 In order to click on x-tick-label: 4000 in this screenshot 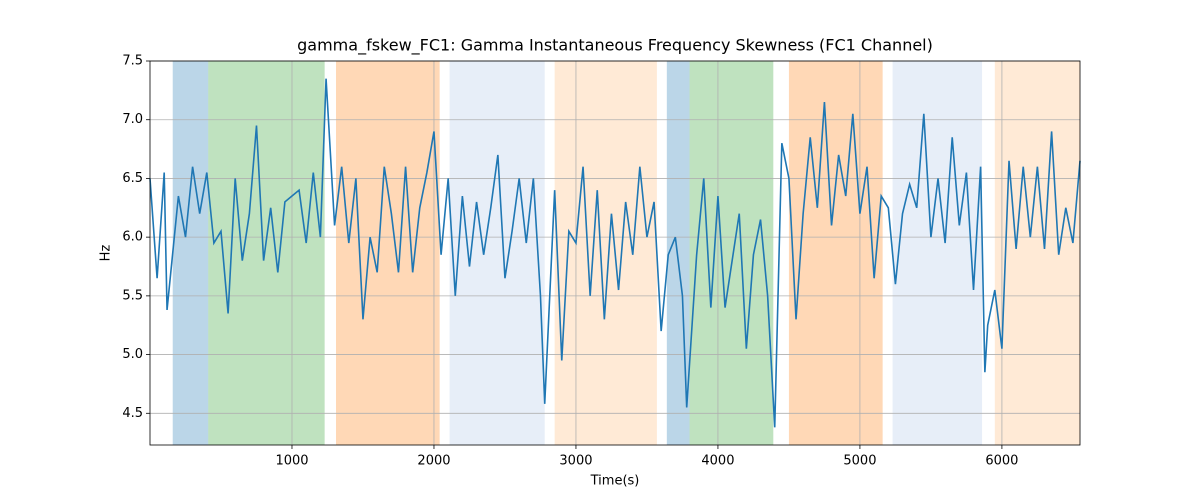, I will do `click(717, 461)`.